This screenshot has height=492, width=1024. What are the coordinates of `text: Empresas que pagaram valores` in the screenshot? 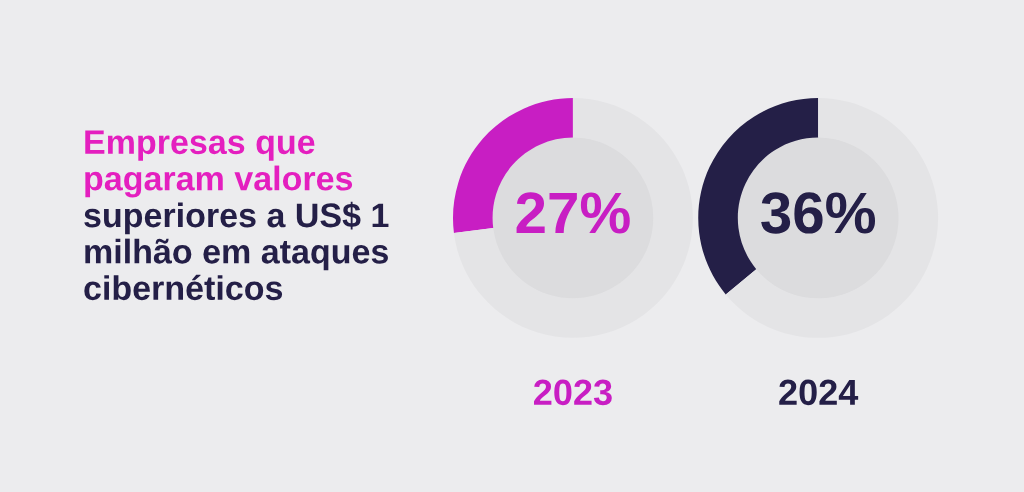 It's located at (219, 164).